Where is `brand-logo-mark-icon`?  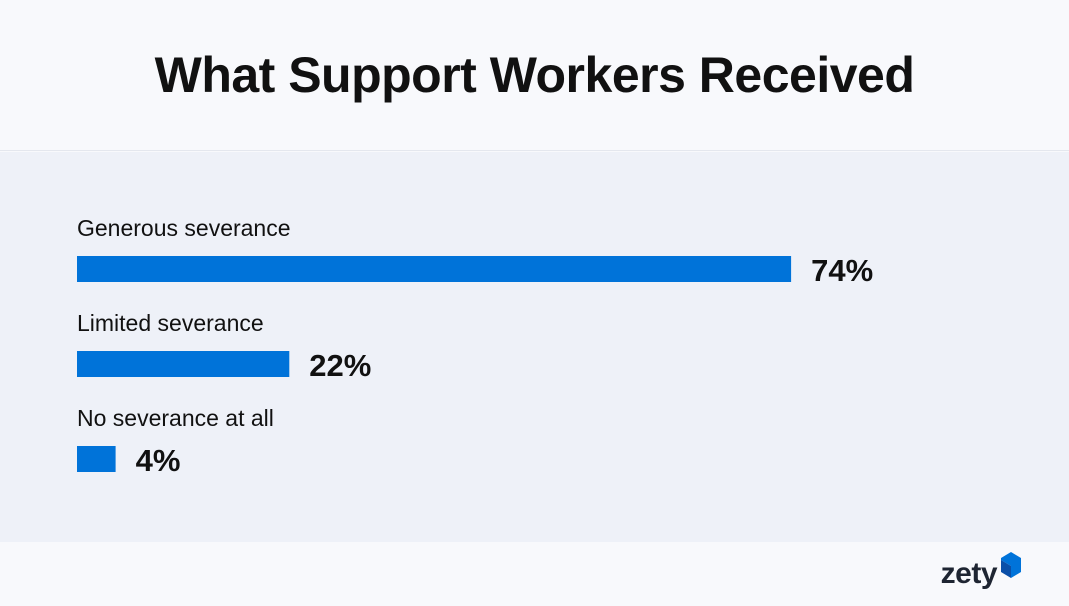 brand-logo-mark-icon is located at coordinates (1011, 565).